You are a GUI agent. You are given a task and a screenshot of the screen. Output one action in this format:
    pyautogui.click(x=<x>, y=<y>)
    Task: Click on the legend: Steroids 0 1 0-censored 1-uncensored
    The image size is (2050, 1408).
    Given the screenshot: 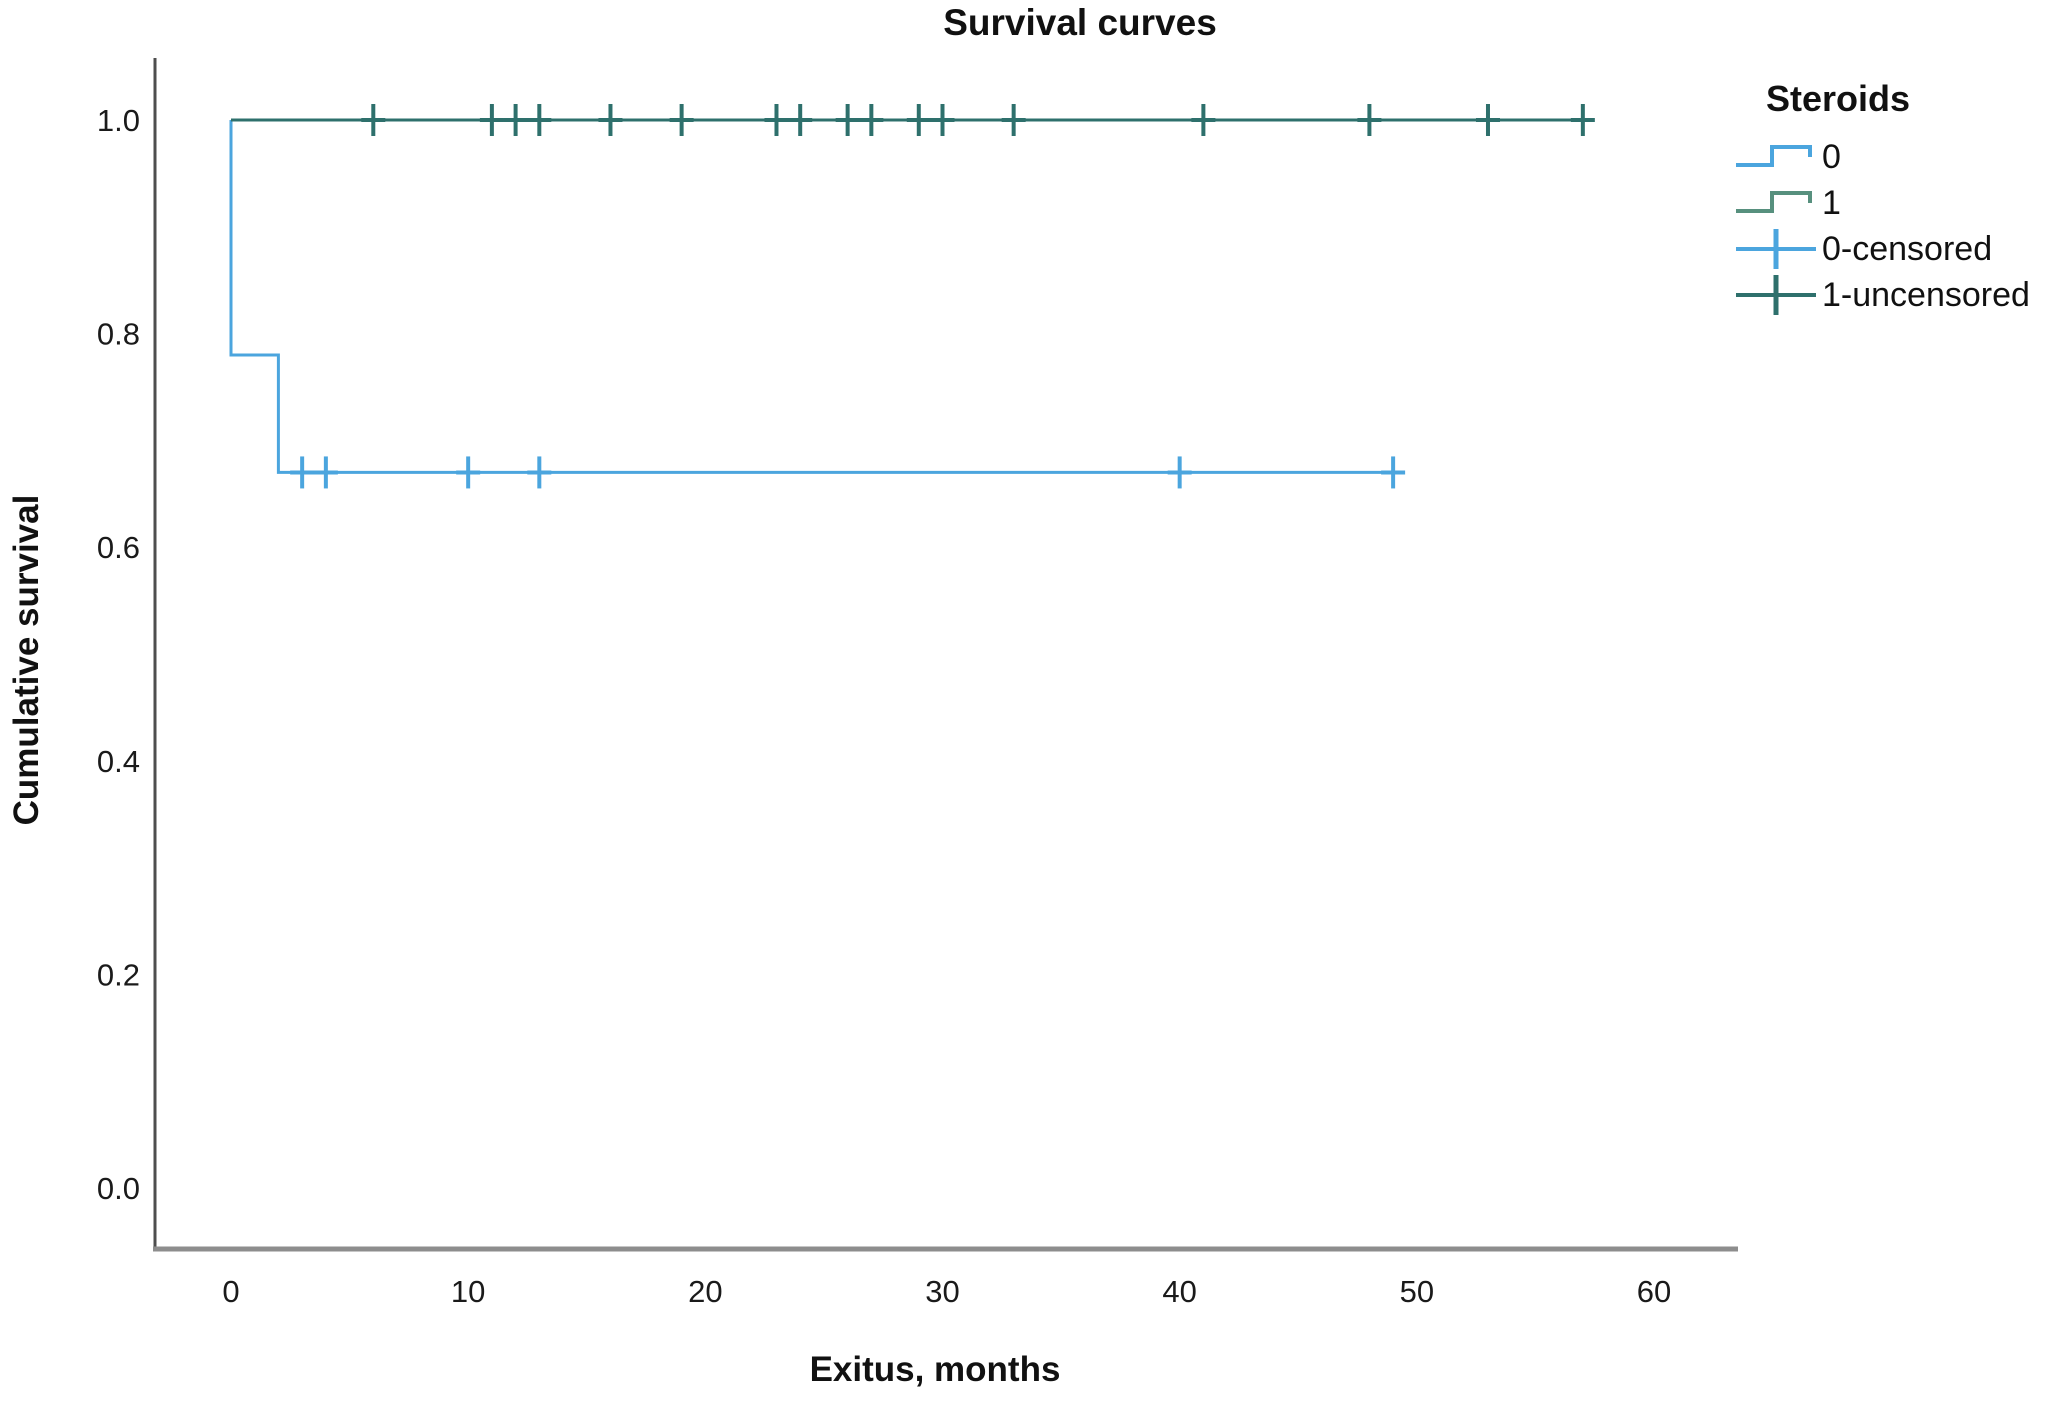 What is the action you would take?
    pyautogui.click(x=1883, y=198)
    